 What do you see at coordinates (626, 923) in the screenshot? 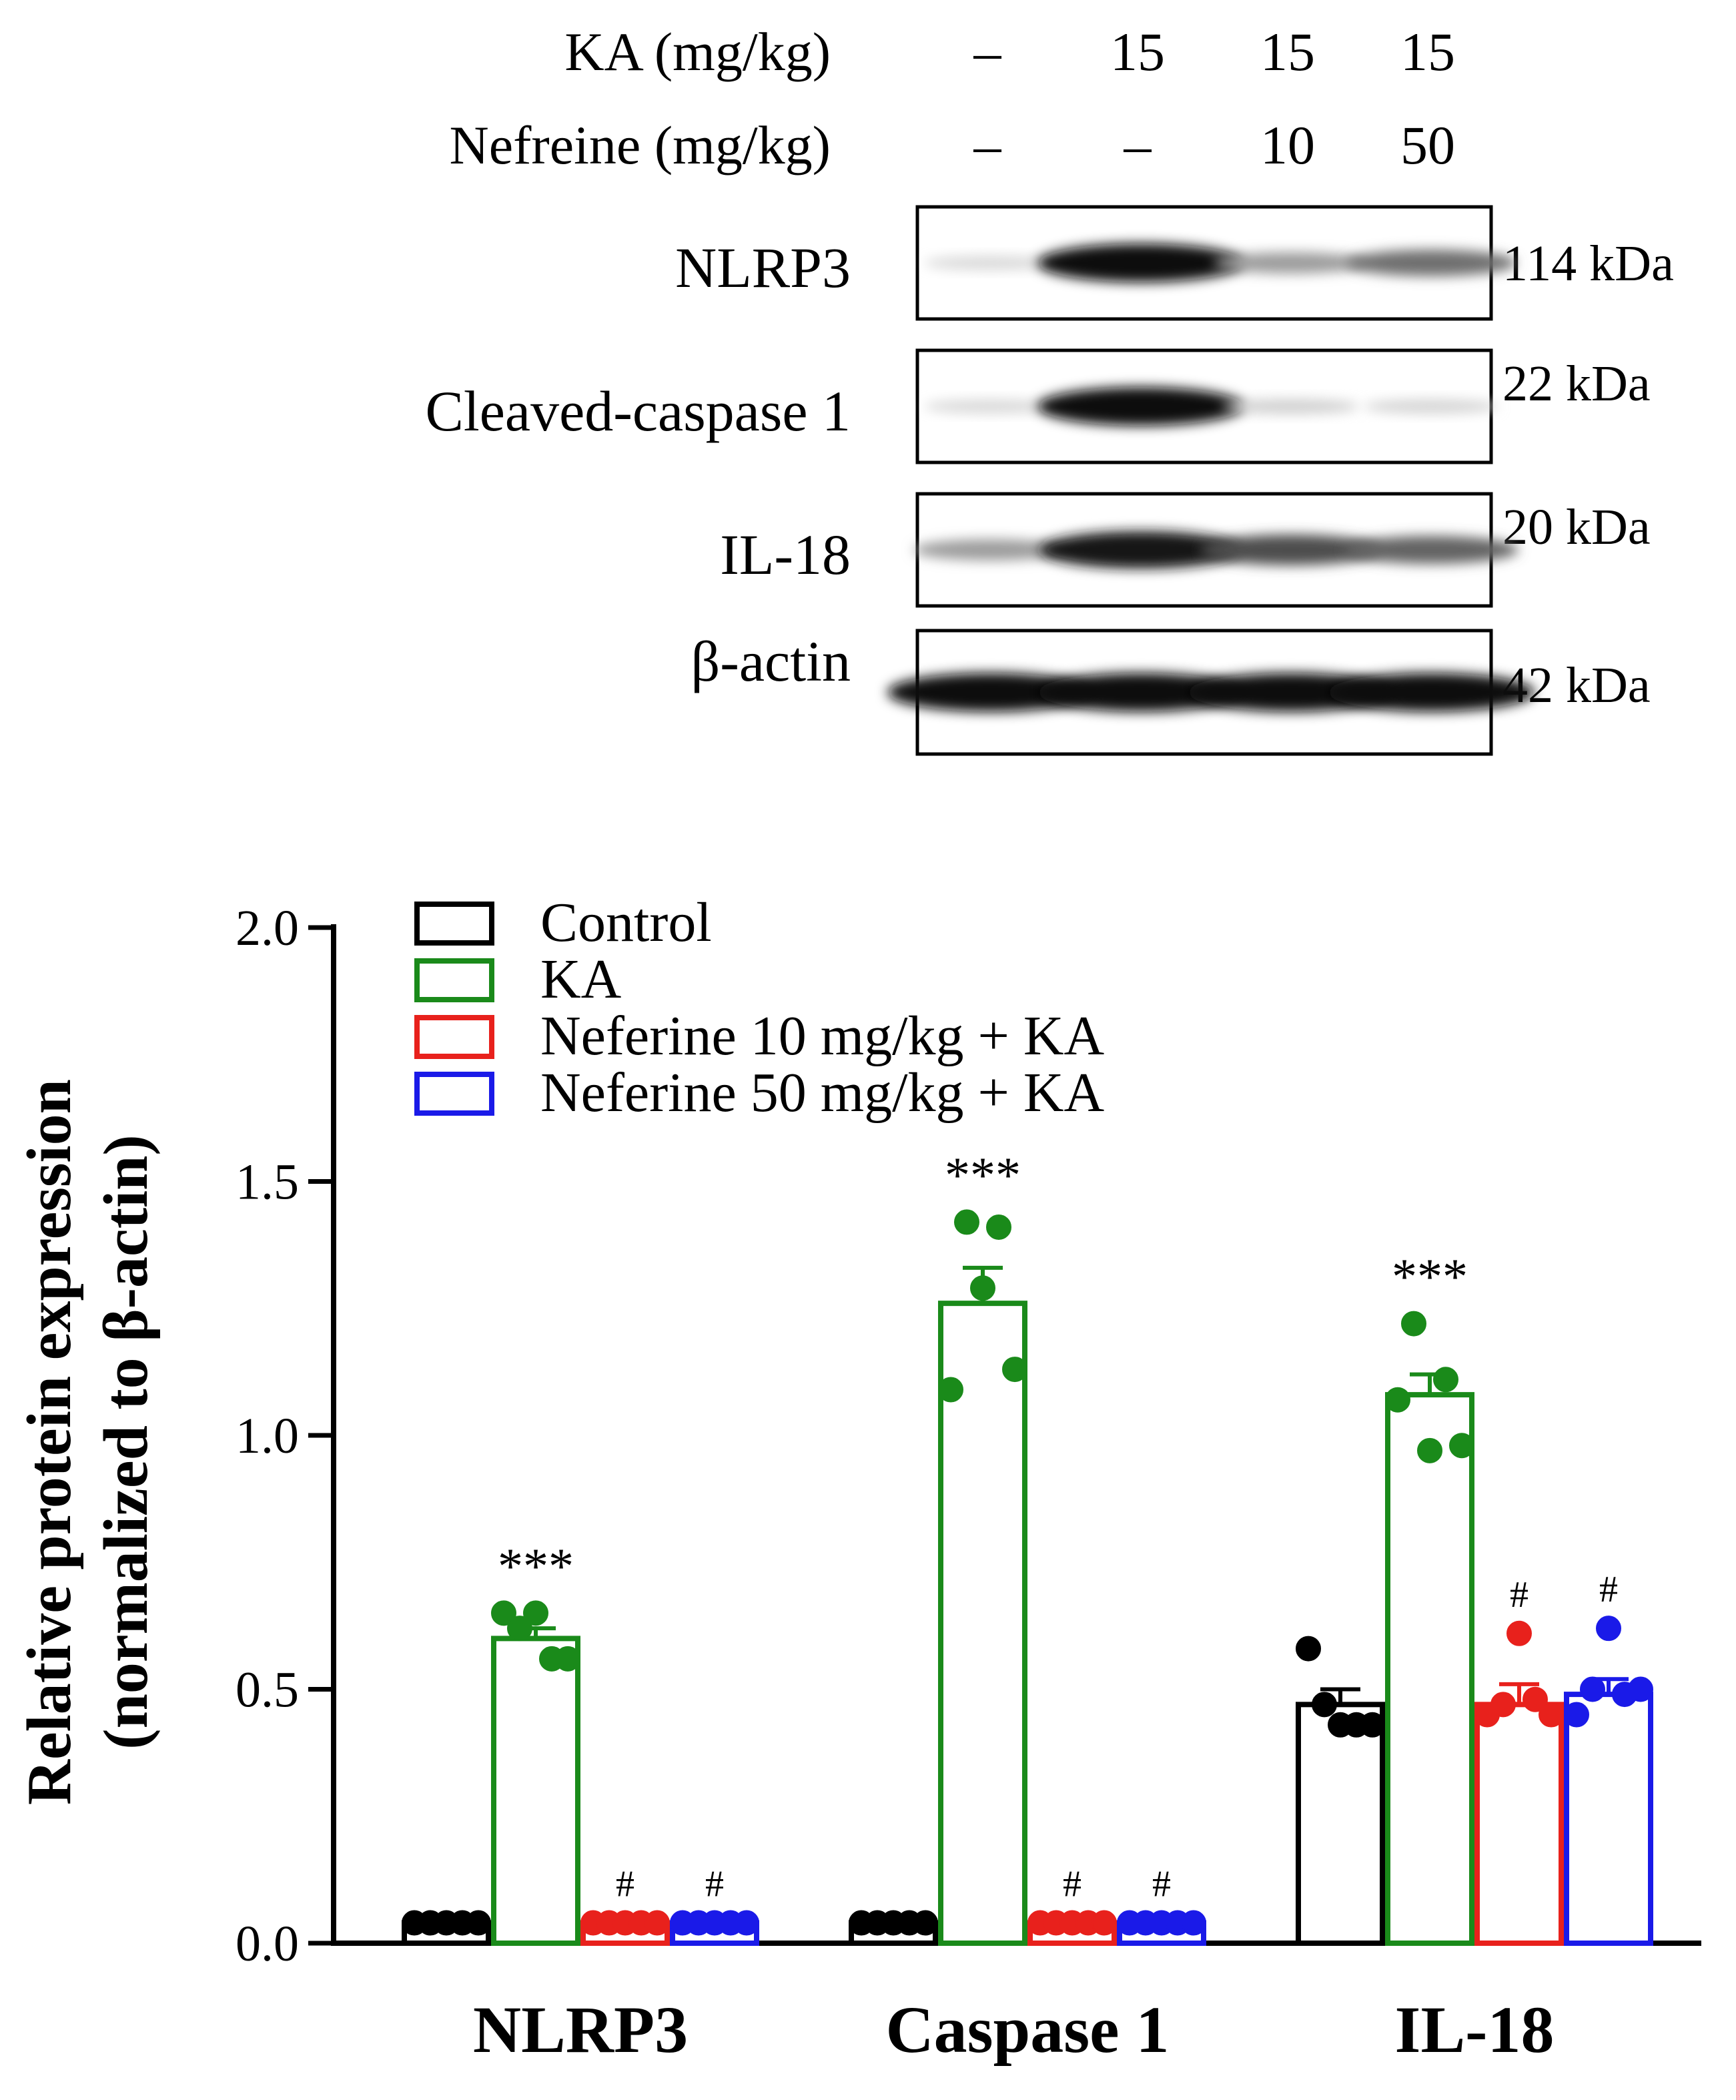
I see `legend-label: Control` at bounding box center [626, 923].